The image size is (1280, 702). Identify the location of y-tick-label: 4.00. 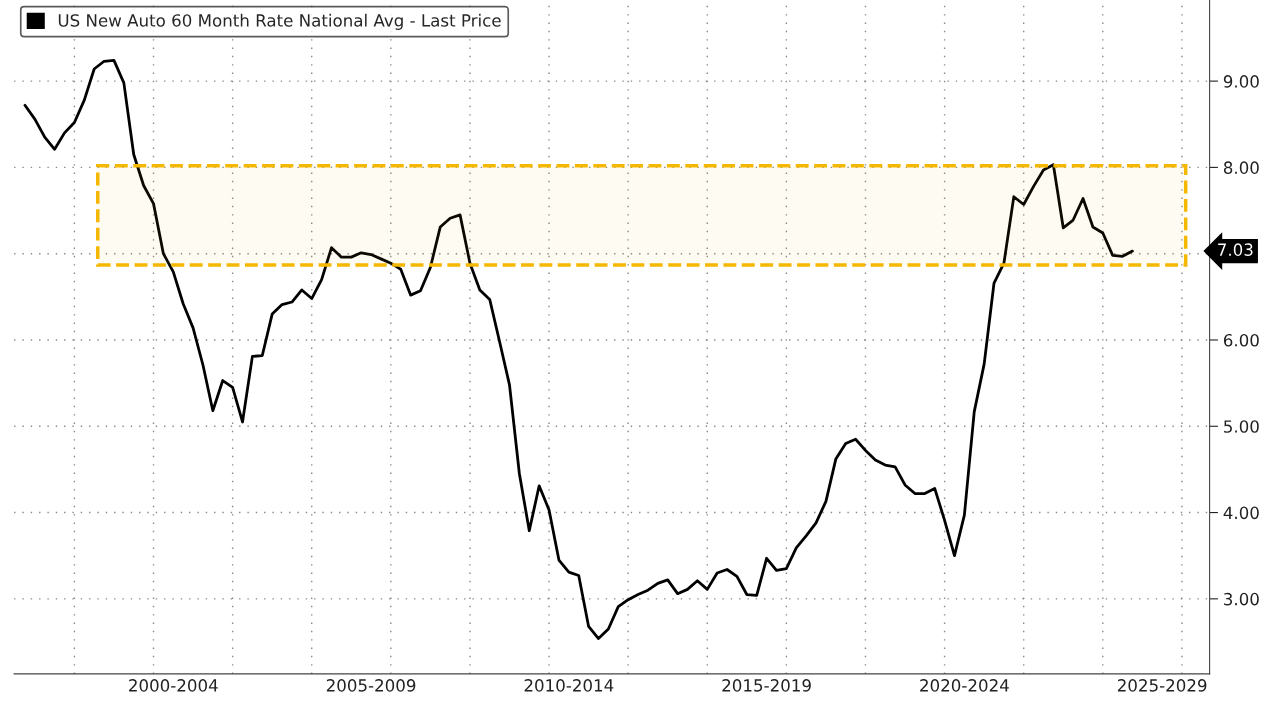
(1241, 513).